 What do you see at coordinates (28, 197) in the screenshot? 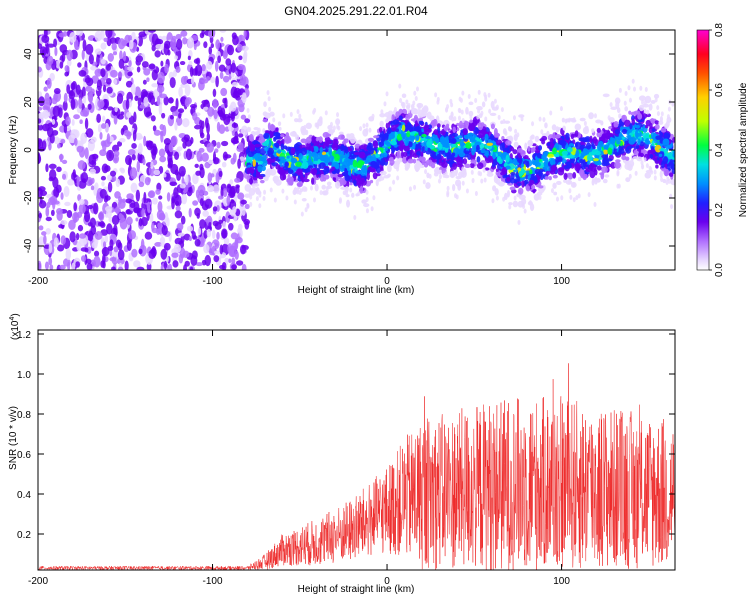
I see `y-tick-label: -20` at bounding box center [28, 197].